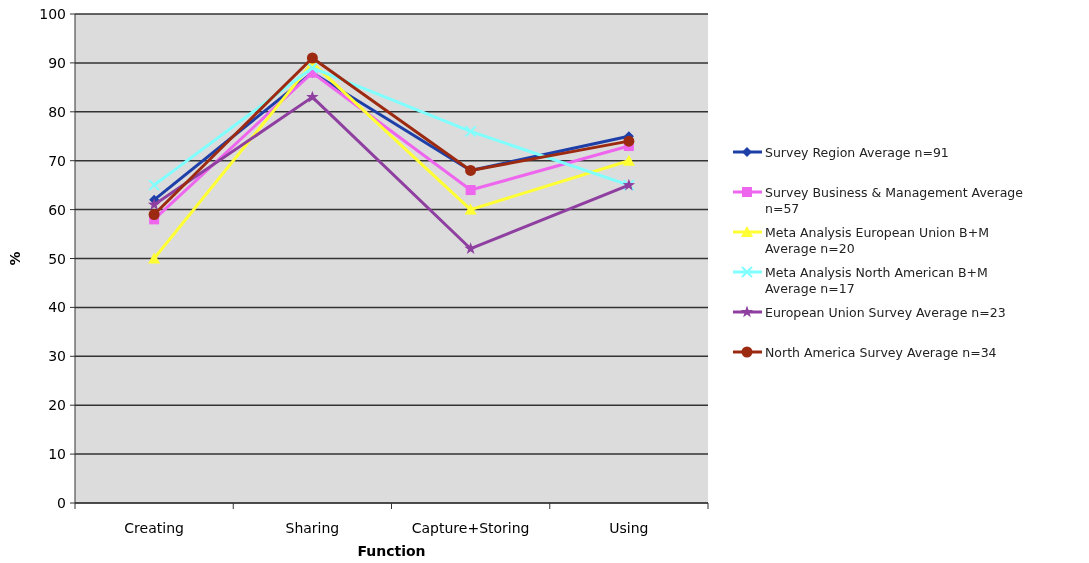  Describe the element at coordinates (57, 160) in the screenshot. I see `y-tick-label: 70` at that location.